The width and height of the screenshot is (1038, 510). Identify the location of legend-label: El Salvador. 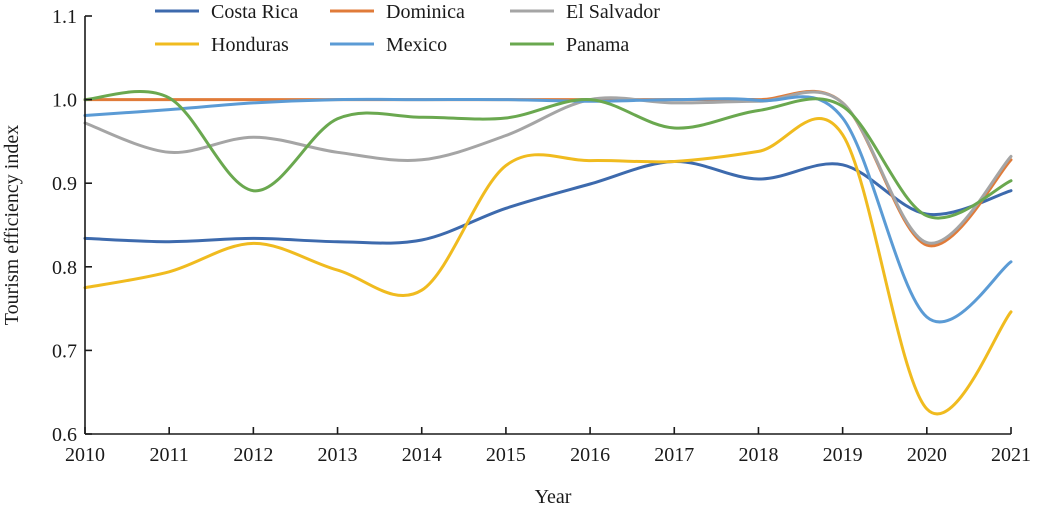
(613, 12).